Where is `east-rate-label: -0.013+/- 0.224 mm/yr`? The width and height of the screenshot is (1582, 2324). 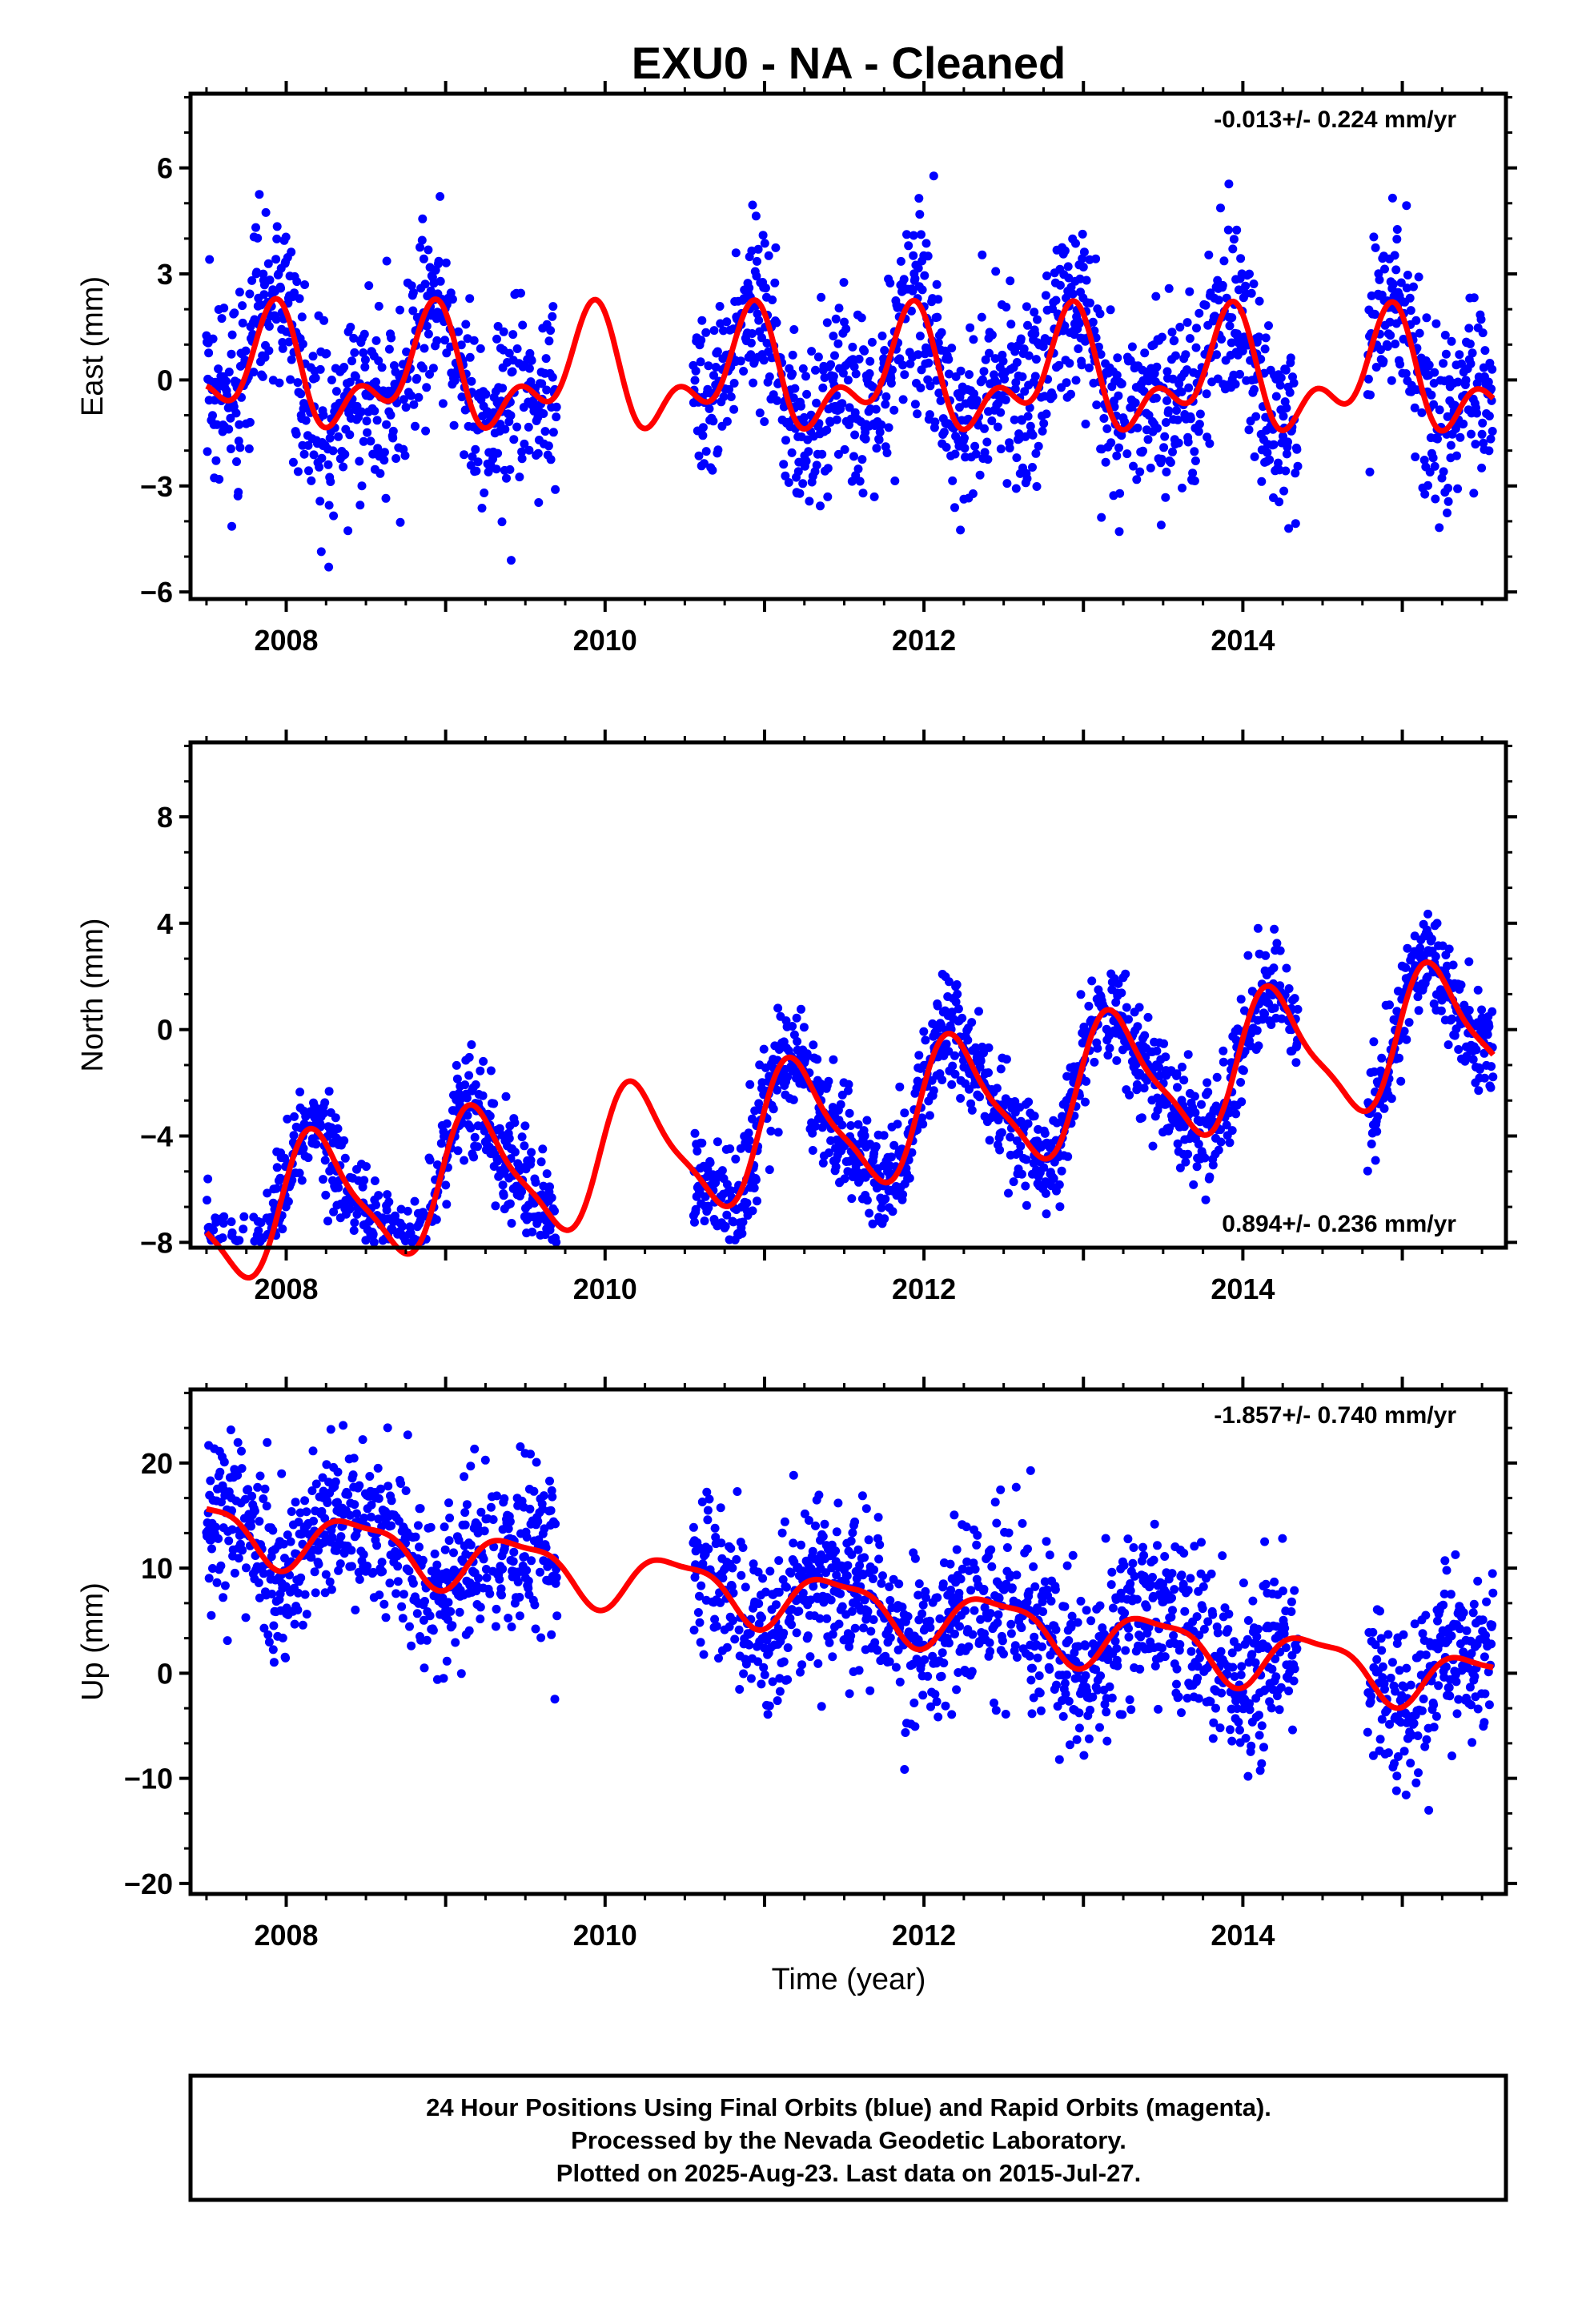 east-rate-label: -0.013+/- 0.224 mm/yr is located at coordinates (1335, 120).